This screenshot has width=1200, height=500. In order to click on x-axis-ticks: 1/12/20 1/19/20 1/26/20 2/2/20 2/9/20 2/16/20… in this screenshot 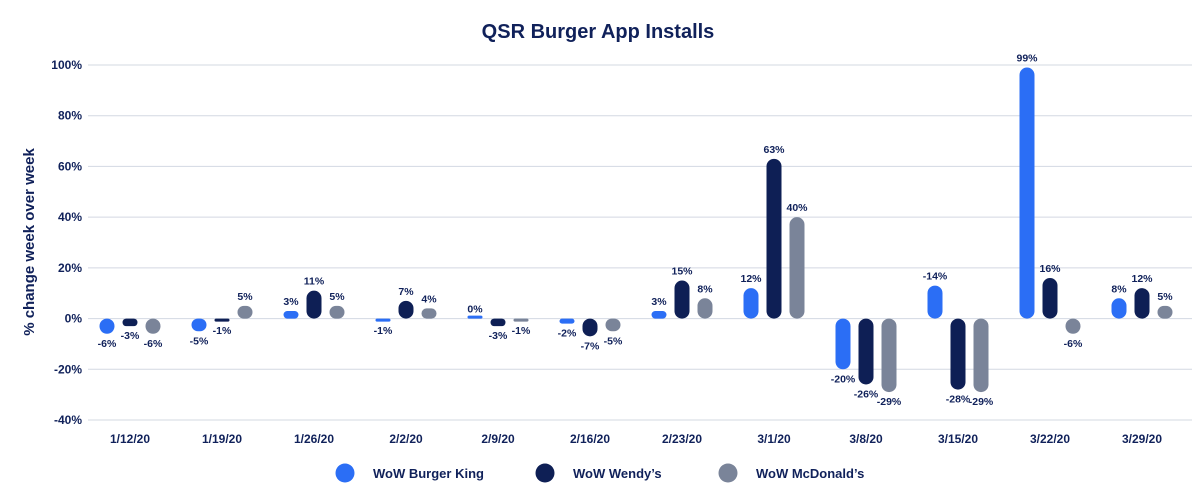, I will do `click(636, 439)`.